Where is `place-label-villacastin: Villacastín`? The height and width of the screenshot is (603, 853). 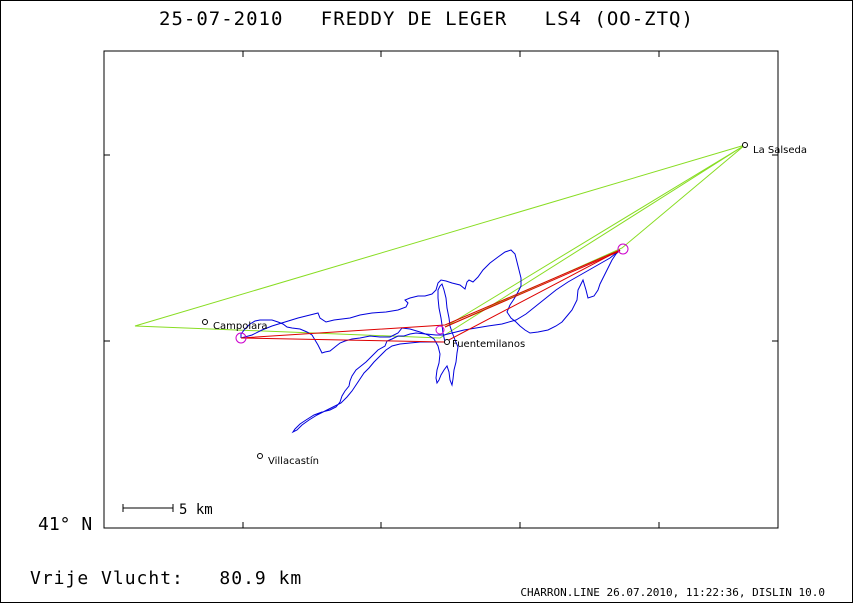 place-label-villacastin: Villacastín is located at coordinates (293, 461).